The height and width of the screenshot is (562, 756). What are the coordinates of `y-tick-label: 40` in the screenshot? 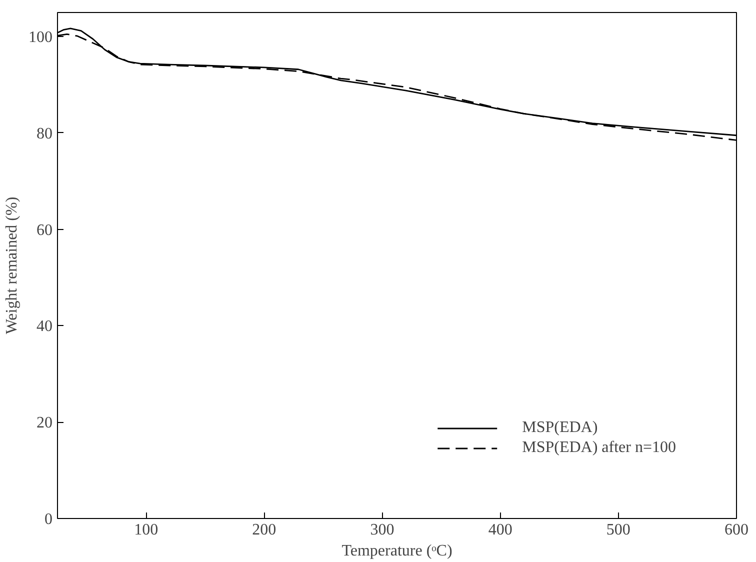 It's located at (44, 327).